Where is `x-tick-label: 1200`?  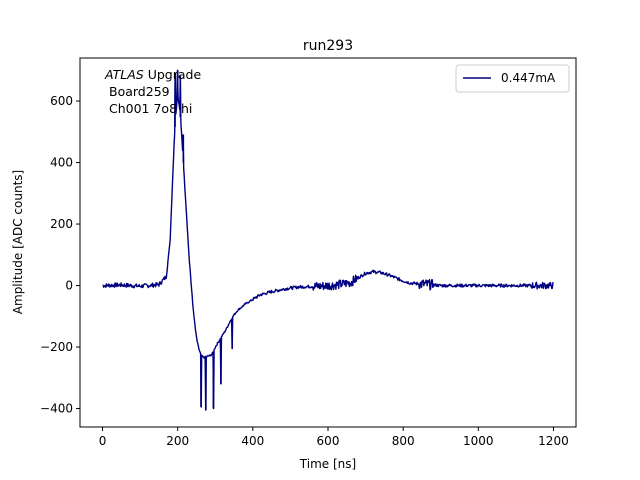 x-tick-label: 1200 is located at coordinates (553, 441).